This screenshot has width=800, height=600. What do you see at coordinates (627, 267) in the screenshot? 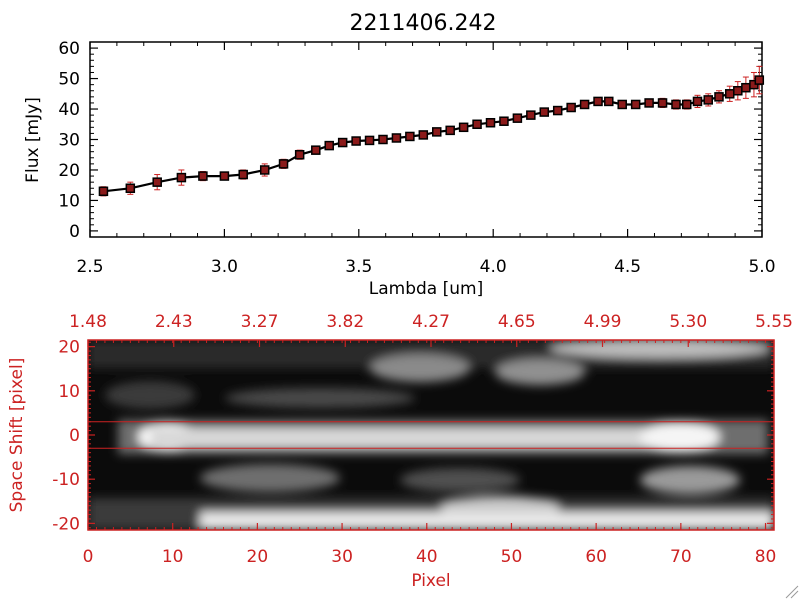
I see `spectrum-x-tick-label: 4.5` at bounding box center [627, 267].